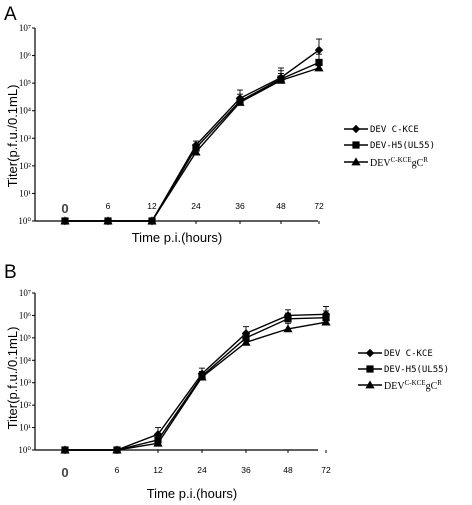 Image resolution: width=472 pixels, height=505 pixels. I want to click on panel-letter: A, so click(10, 14).